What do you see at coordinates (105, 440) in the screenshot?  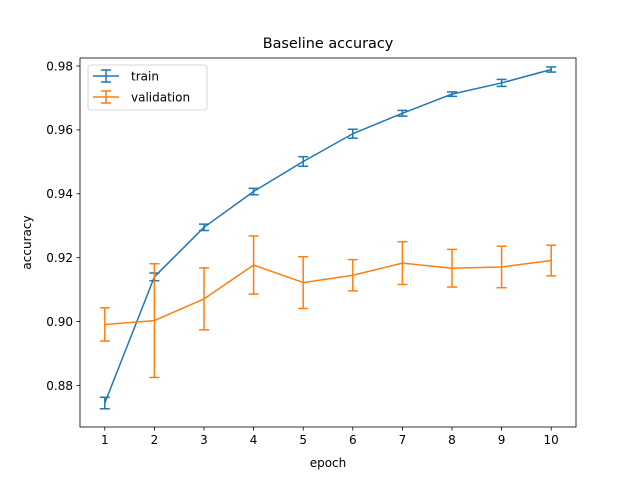 I see `x-tick-label: 1` at bounding box center [105, 440].